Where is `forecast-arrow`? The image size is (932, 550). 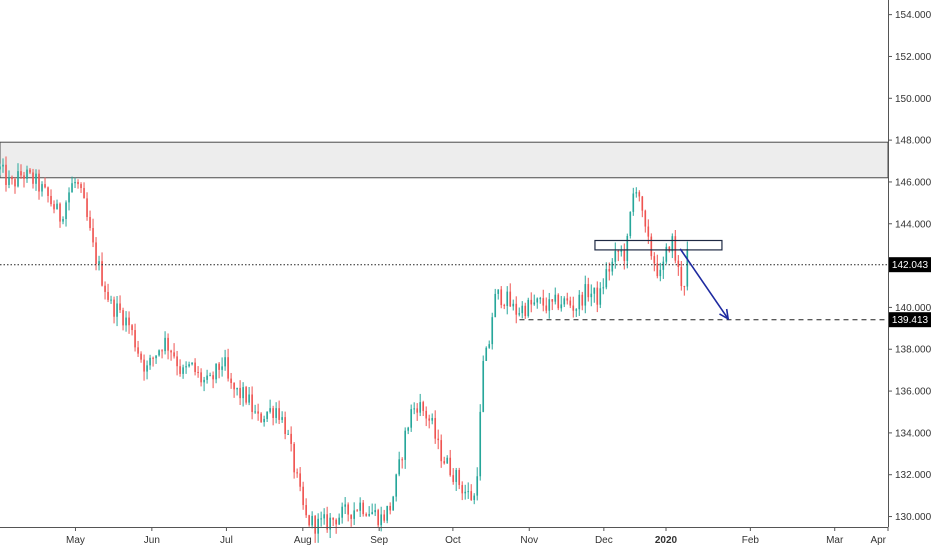
forecast-arrow is located at coordinates (704, 284).